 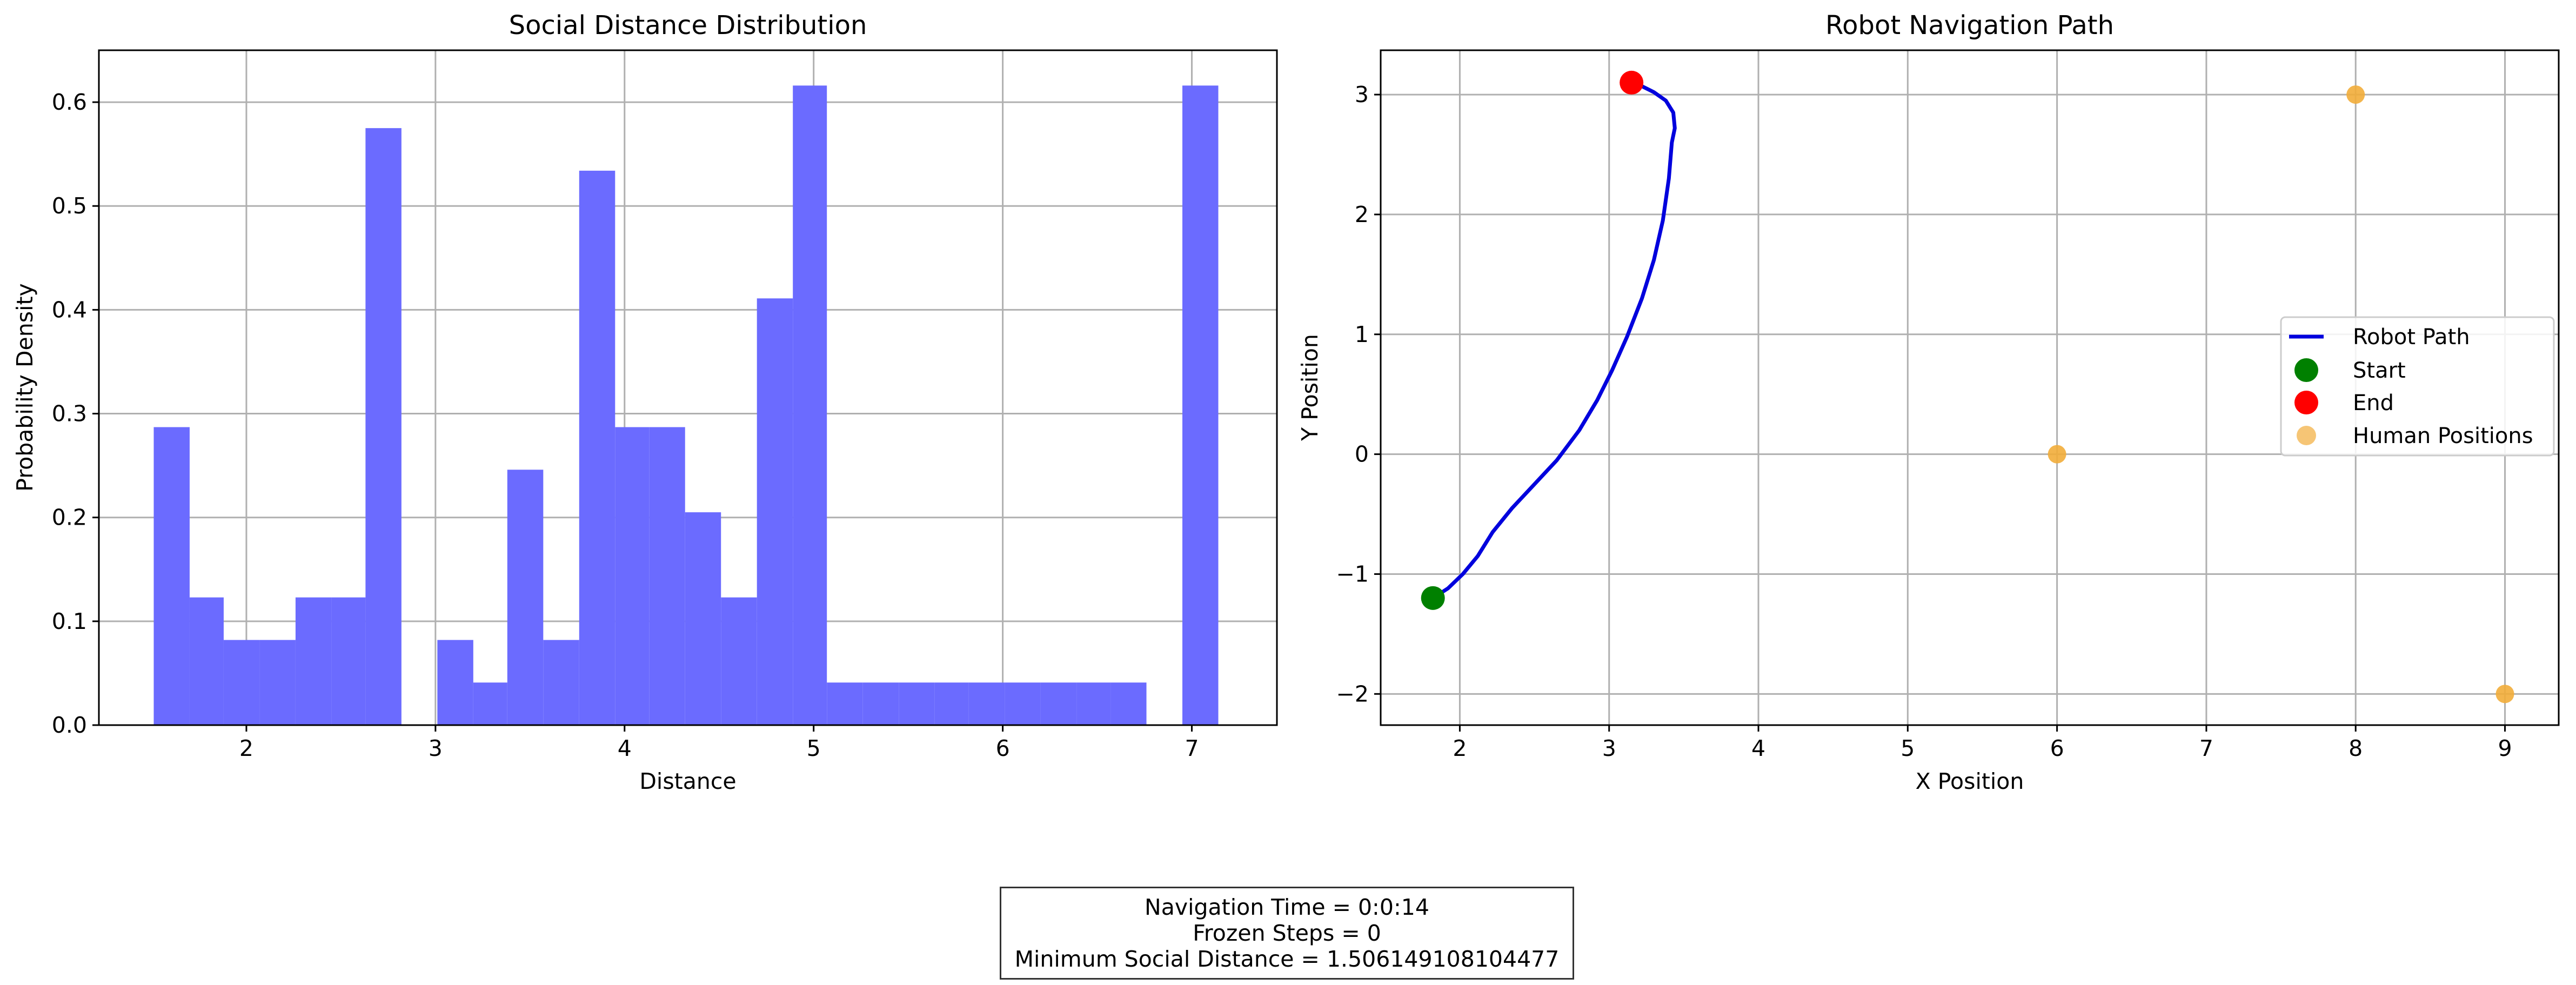 What do you see at coordinates (1362, 334) in the screenshot?
I see `y-tick-label: 1` at bounding box center [1362, 334].